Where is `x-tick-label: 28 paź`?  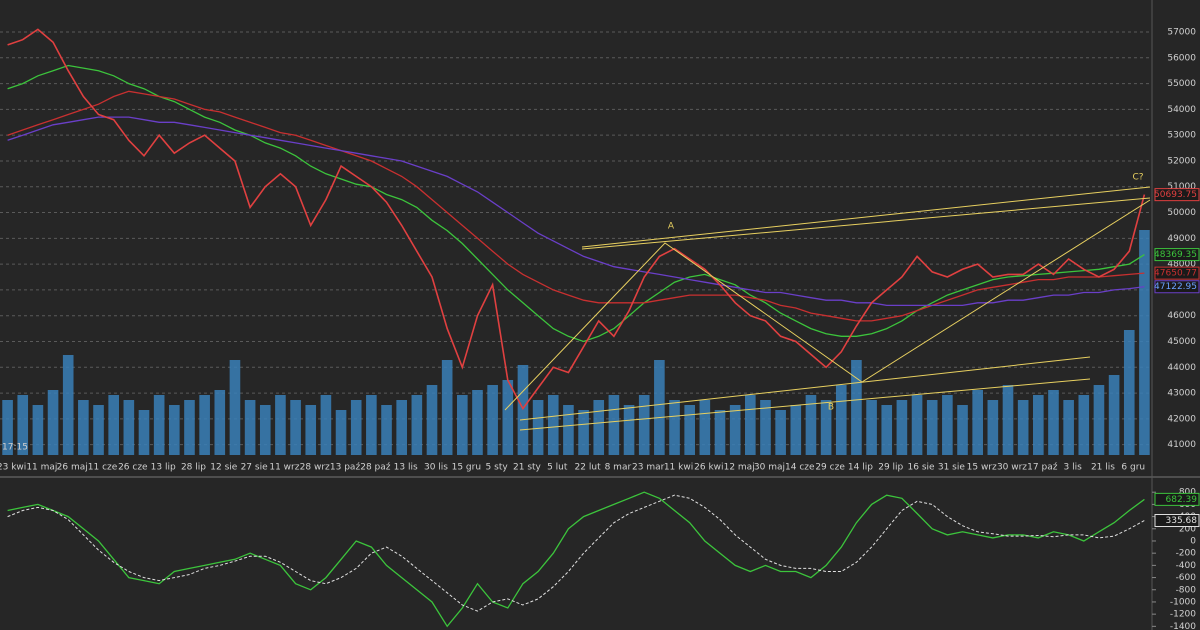 x-tick-label: 28 paź is located at coordinates (375, 468).